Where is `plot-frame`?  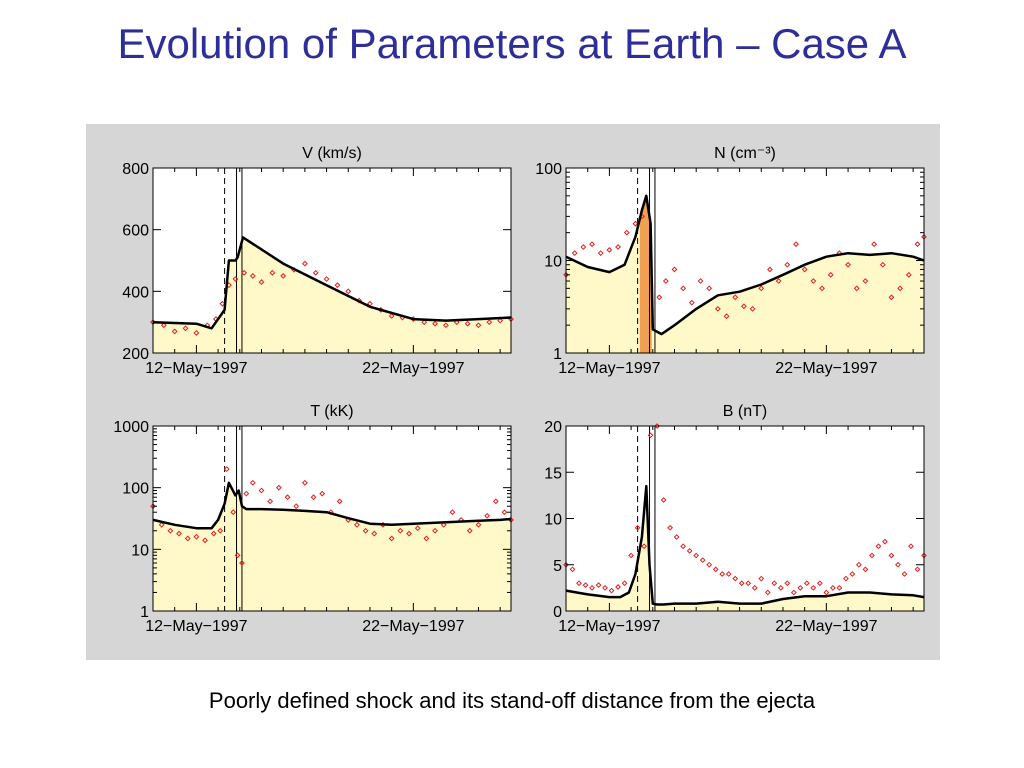 plot-frame is located at coordinates (332, 518).